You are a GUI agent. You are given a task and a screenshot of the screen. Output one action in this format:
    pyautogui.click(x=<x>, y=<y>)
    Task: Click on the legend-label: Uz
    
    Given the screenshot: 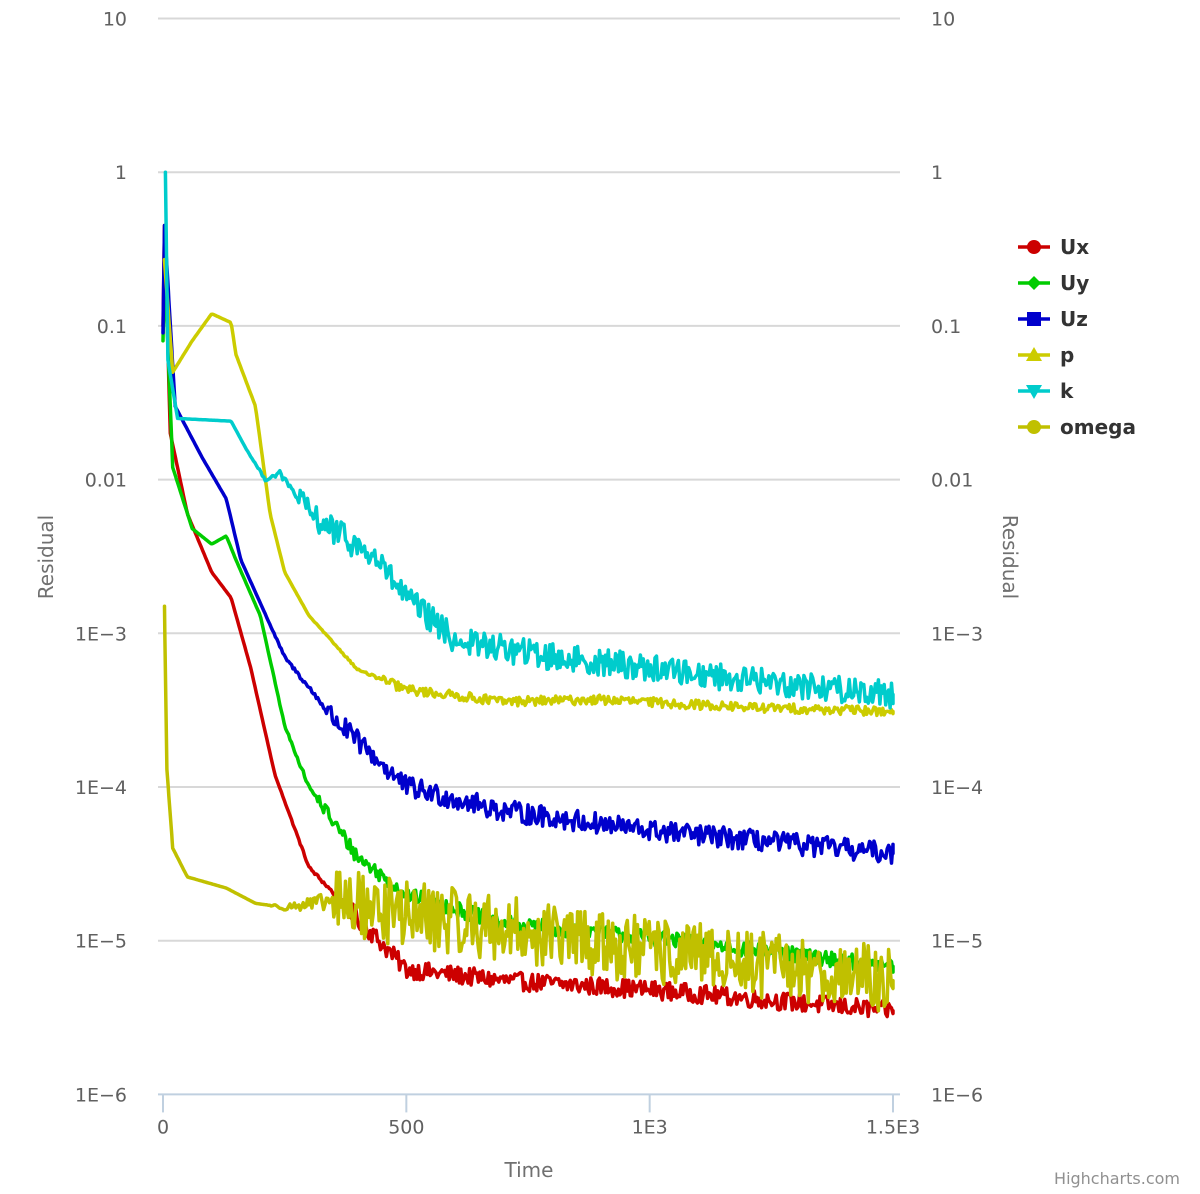 What is the action you would take?
    pyautogui.click(x=1074, y=319)
    